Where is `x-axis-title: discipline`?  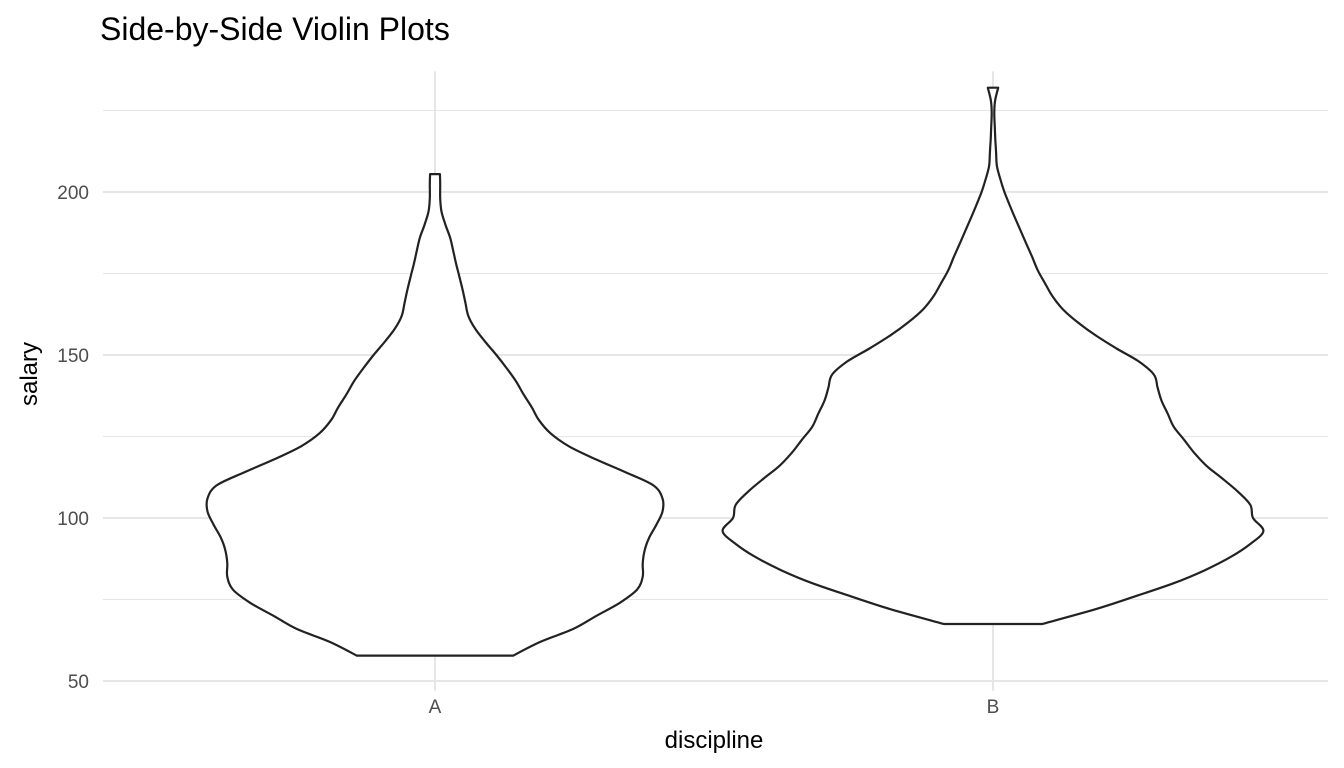
x-axis-title: discipline is located at coordinates (714, 740).